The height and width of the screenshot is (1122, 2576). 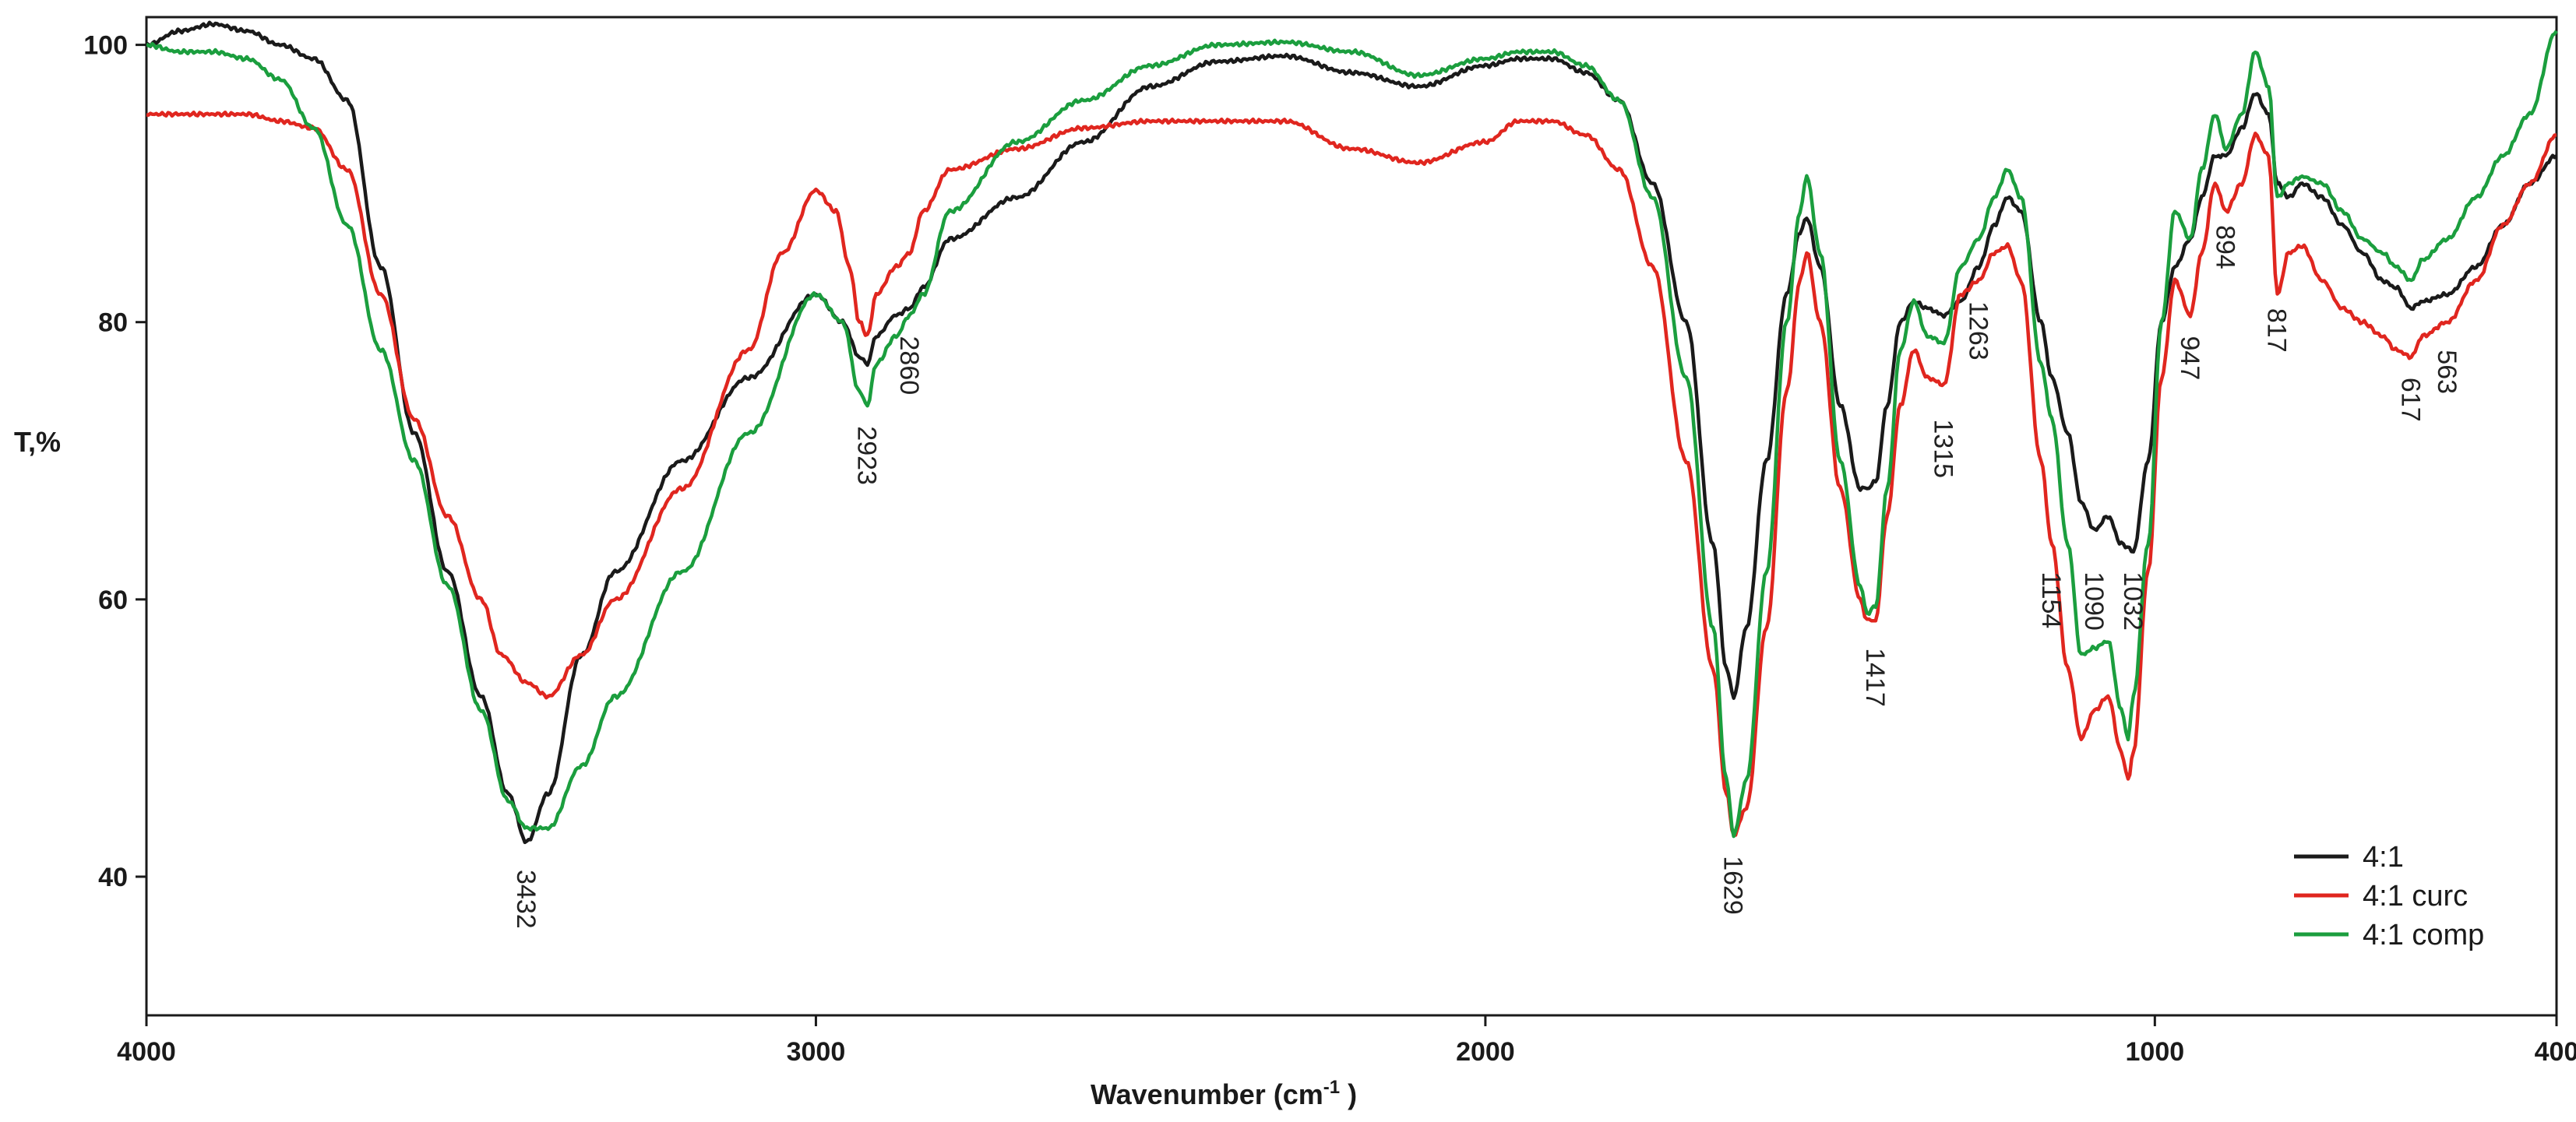 What do you see at coordinates (816, 1052) in the screenshot?
I see `x-tick-label: 3000` at bounding box center [816, 1052].